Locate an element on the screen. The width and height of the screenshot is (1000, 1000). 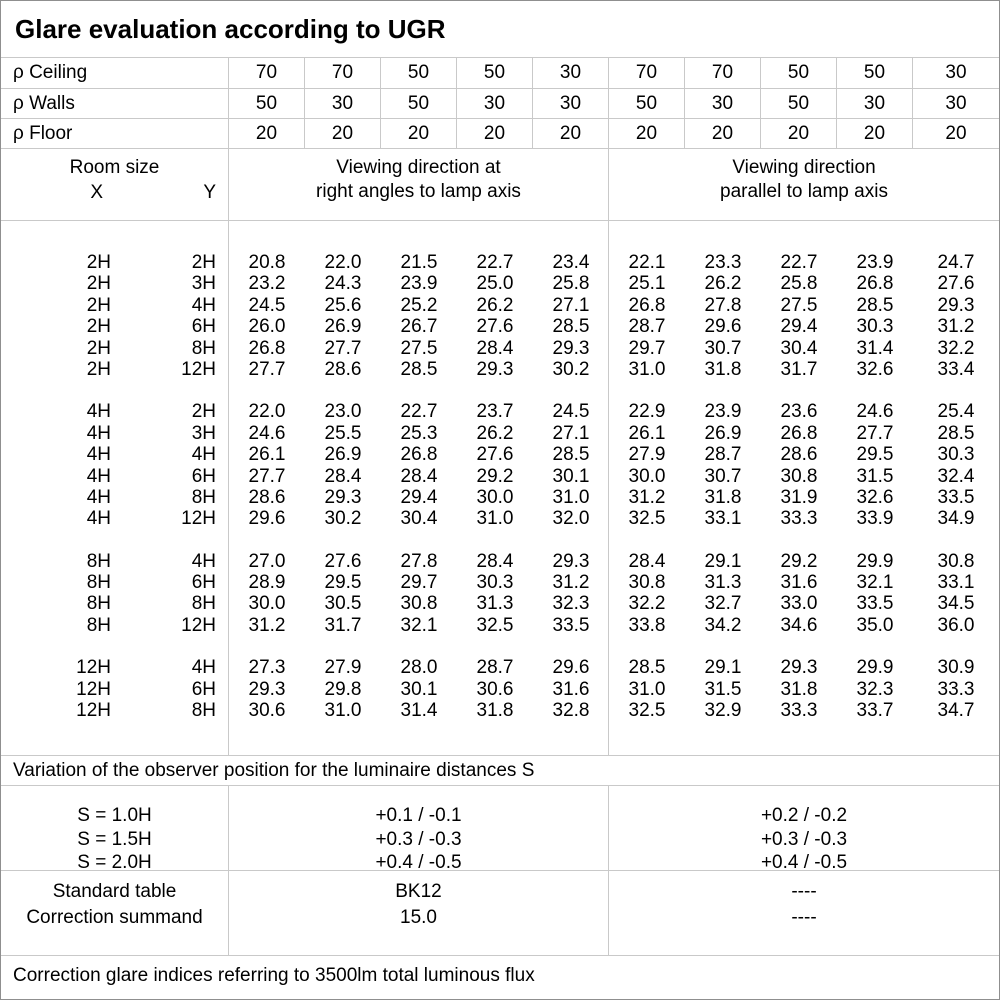
room-size-x: 2H is located at coordinates (98, 348).